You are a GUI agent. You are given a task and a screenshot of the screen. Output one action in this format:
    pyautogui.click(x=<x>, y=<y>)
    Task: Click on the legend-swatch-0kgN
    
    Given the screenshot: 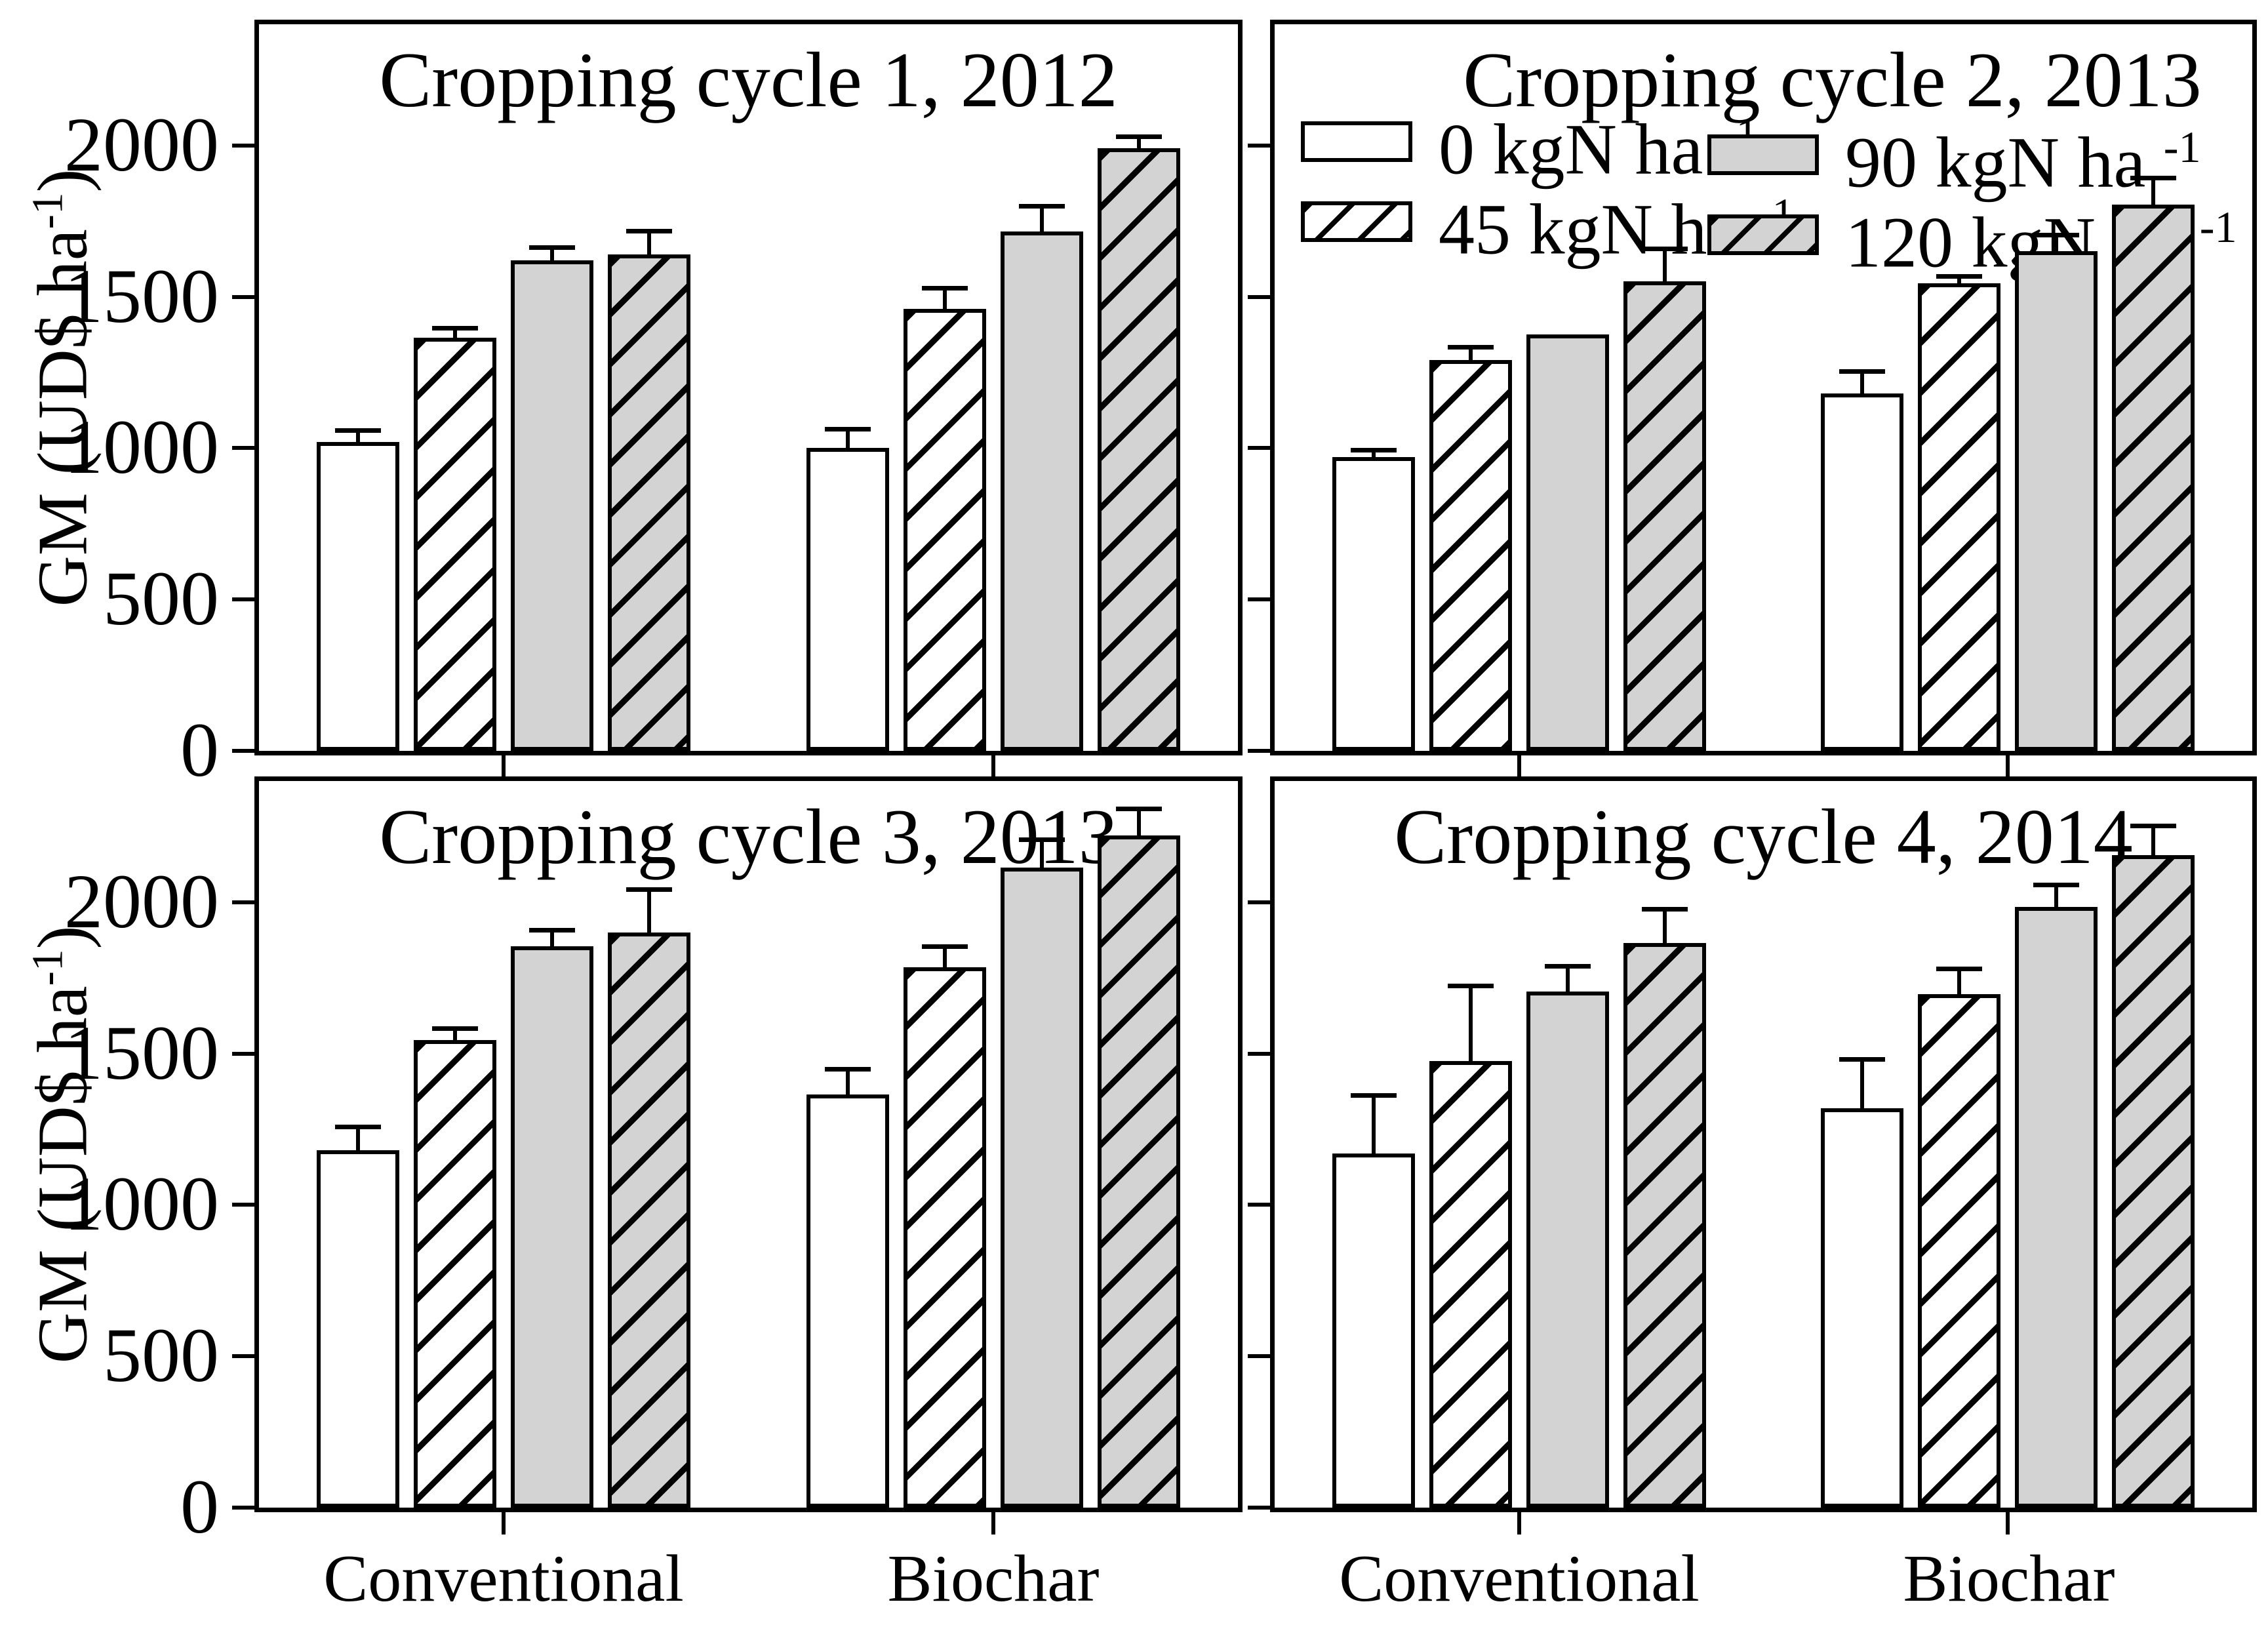 What is the action you would take?
    pyautogui.click(x=1356, y=141)
    